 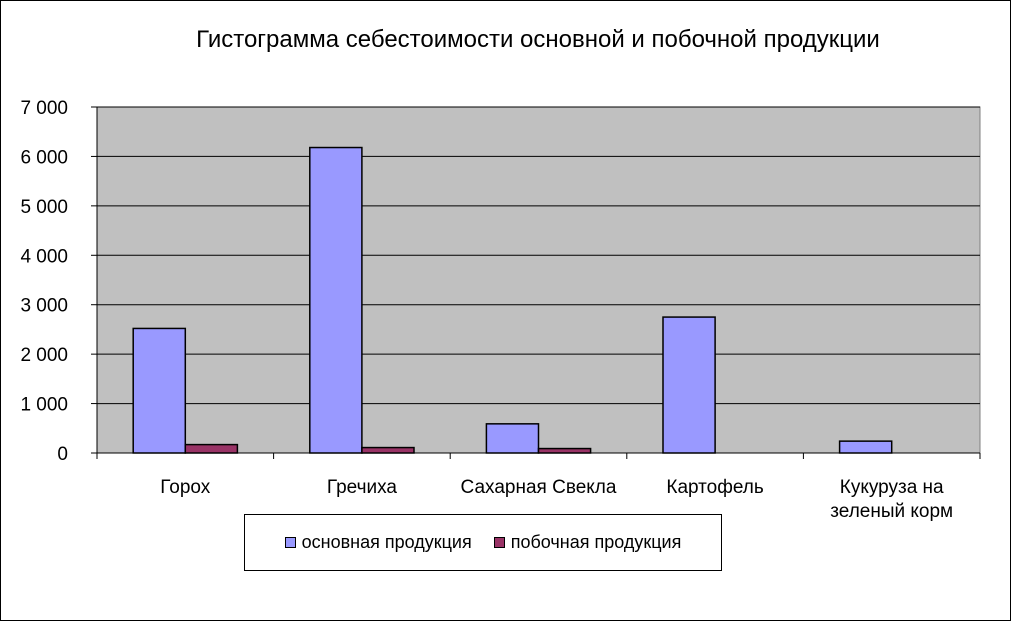 What do you see at coordinates (539, 487) in the screenshot?
I see `x-tick-label: Сахарная Свекла` at bounding box center [539, 487].